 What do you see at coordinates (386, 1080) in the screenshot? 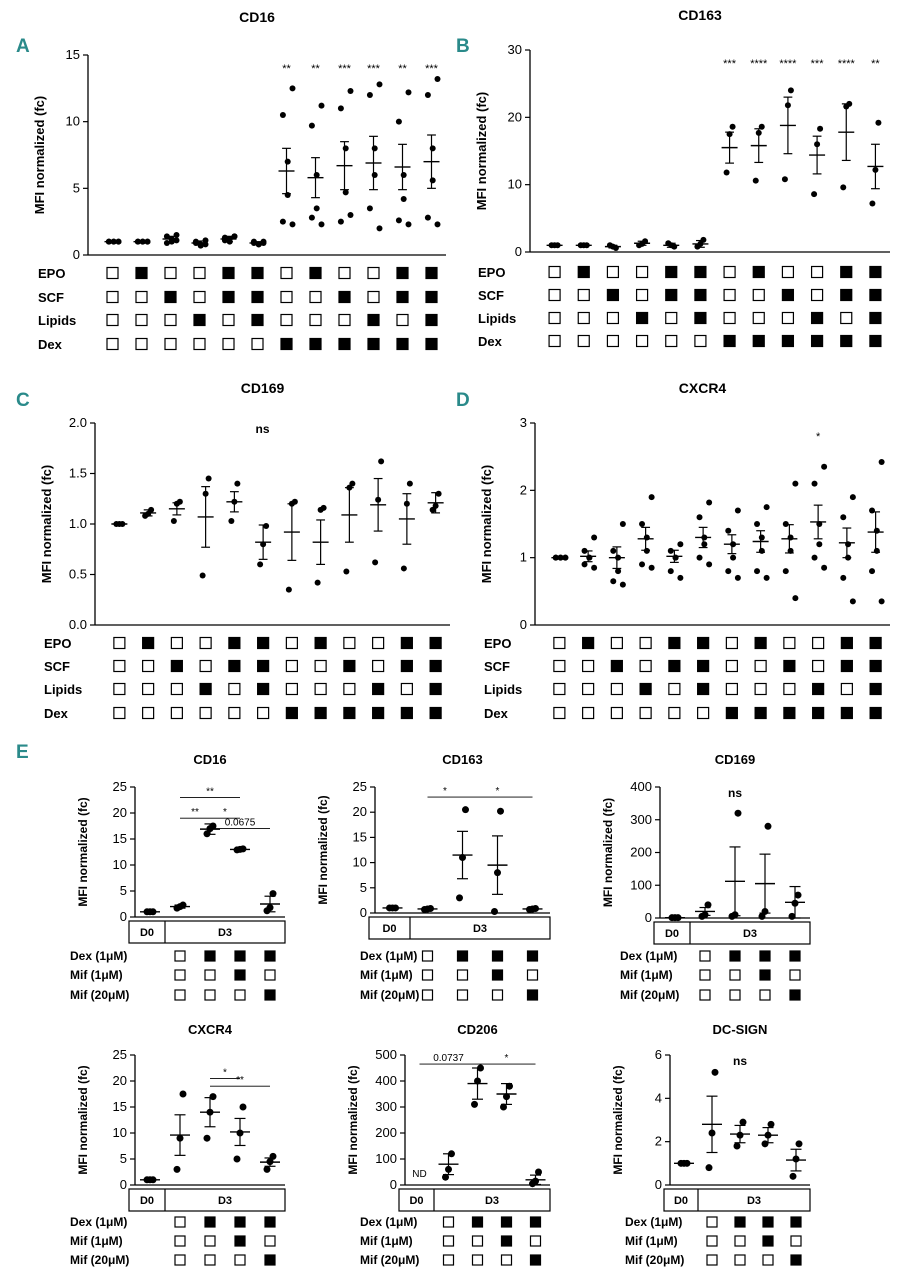
I see `y-tick-label: 400` at bounding box center [386, 1080].